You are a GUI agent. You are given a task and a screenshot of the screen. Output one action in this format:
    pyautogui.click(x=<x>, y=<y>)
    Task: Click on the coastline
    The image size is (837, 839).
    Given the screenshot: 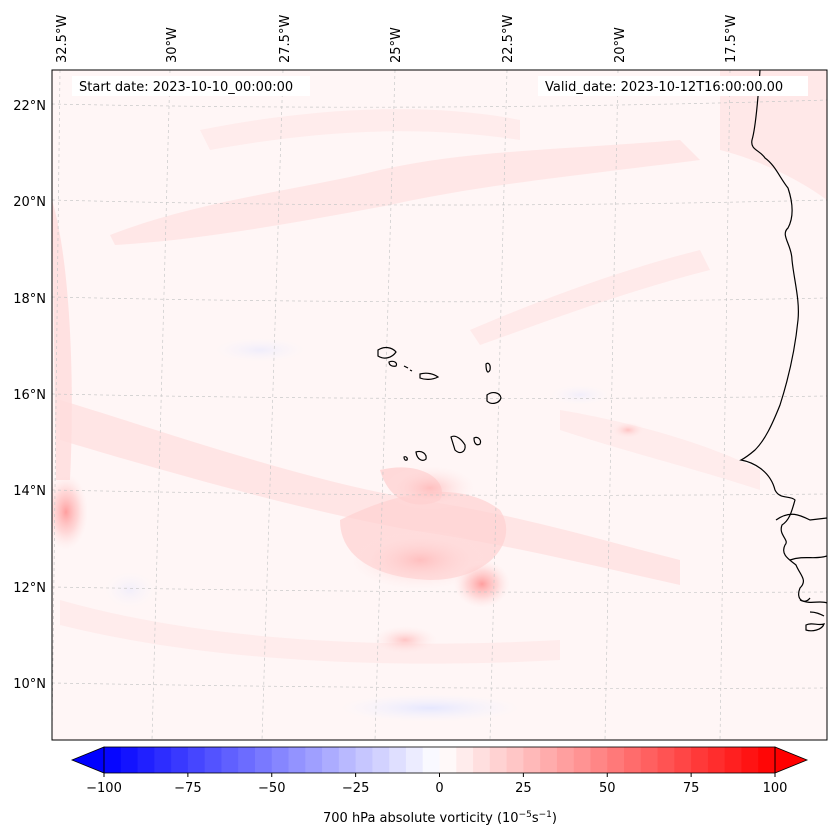 What is the action you would take?
    pyautogui.click(x=783, y=351)
    